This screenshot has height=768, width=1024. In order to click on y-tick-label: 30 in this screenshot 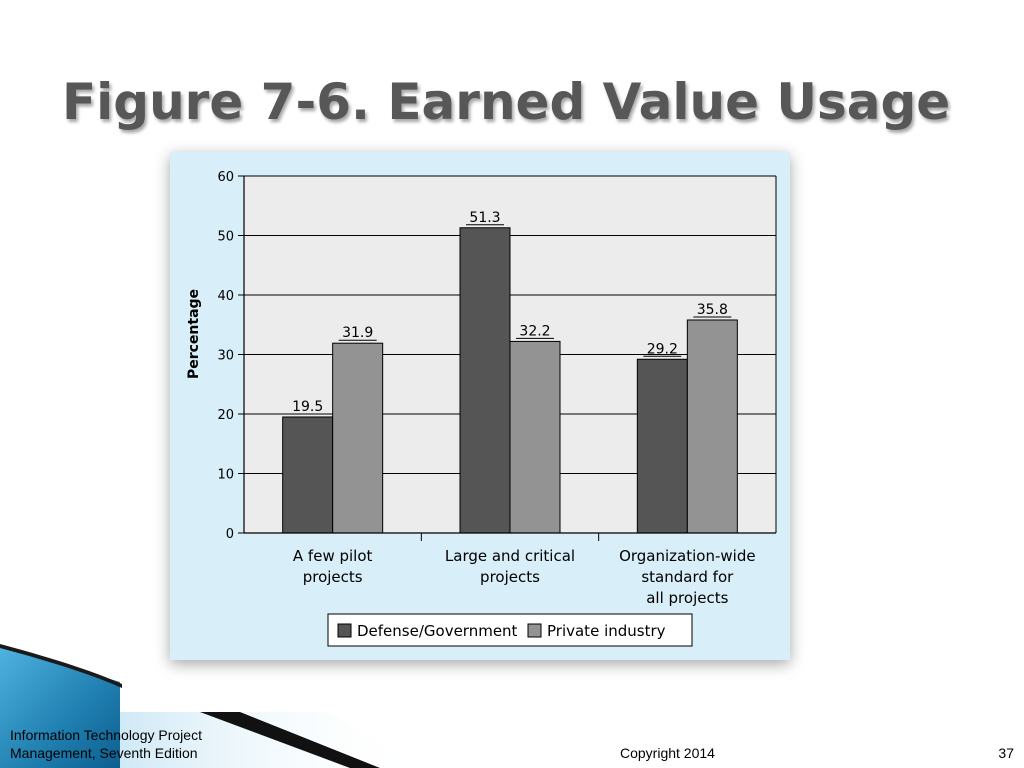, I will do `click(225, 356)`.